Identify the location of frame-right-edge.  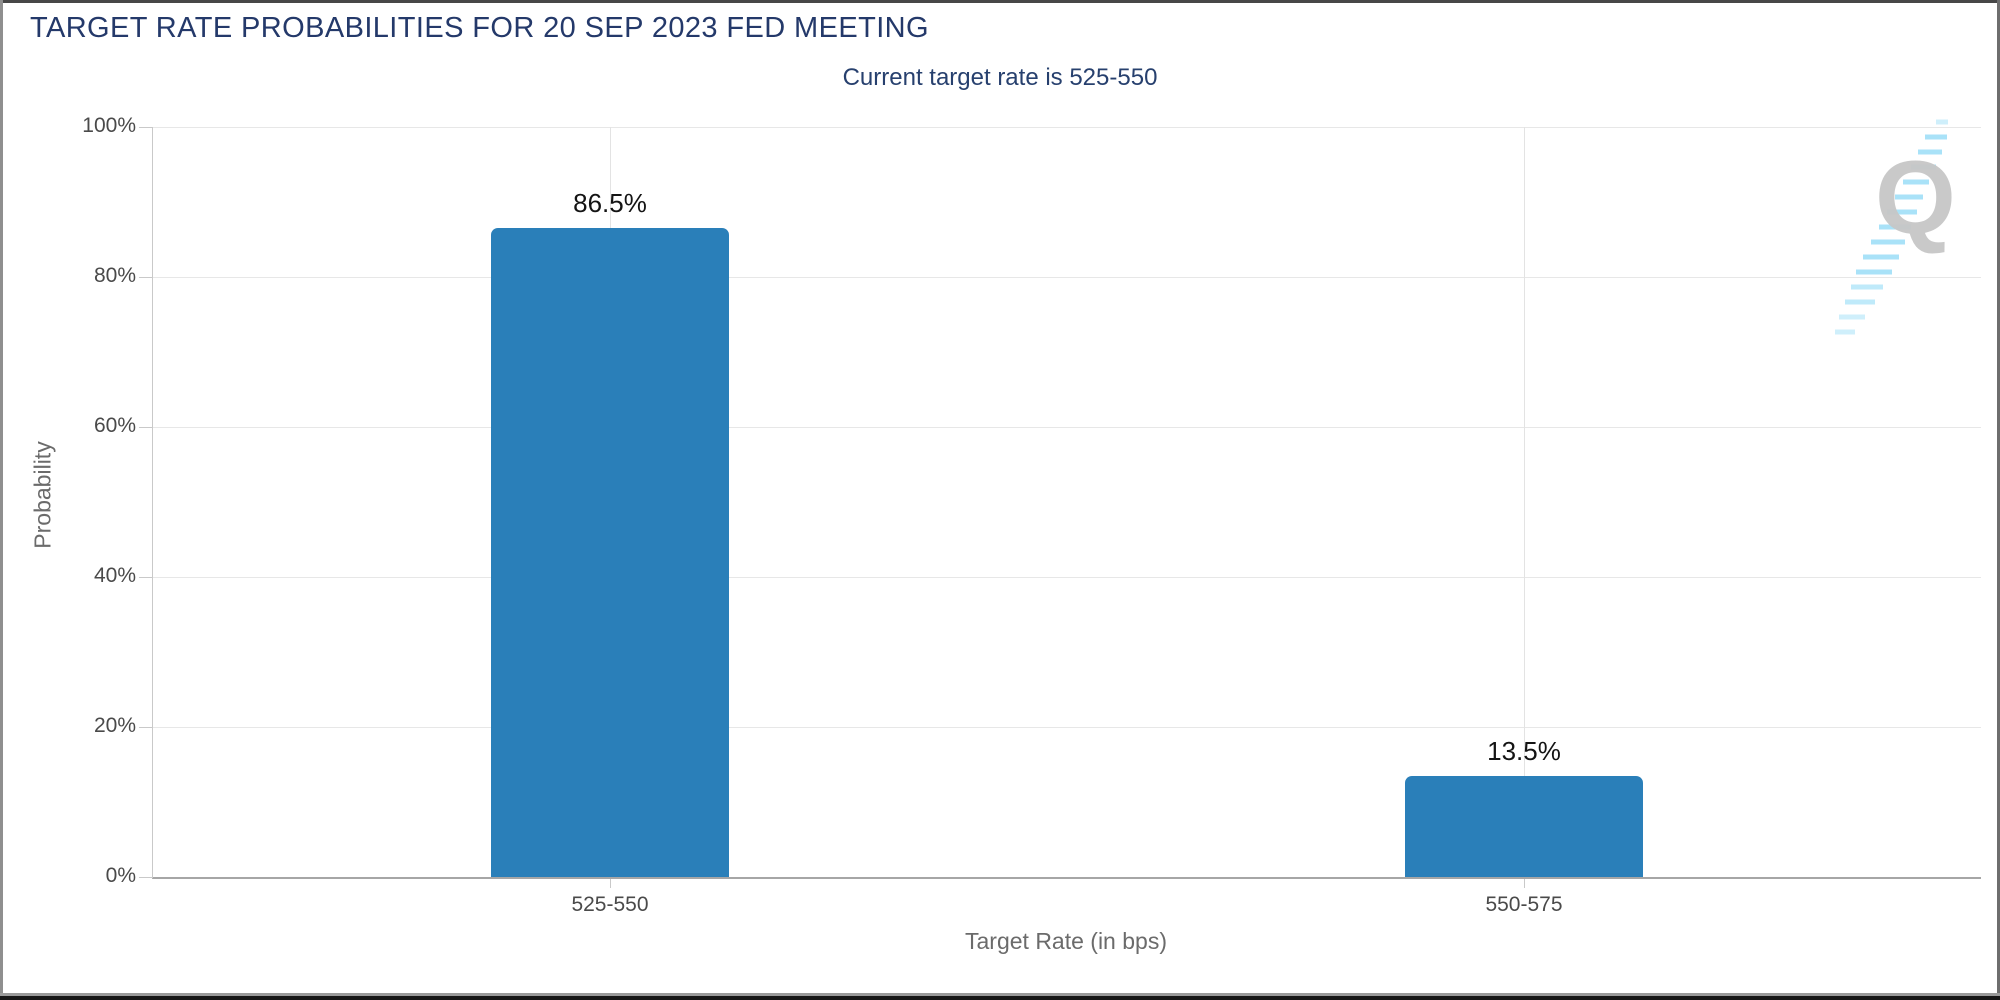
(1998, 500).